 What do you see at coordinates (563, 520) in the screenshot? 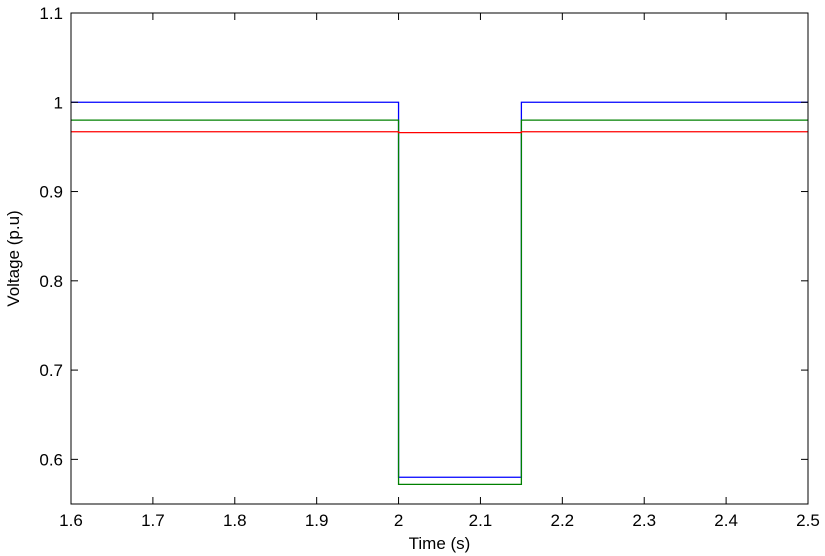
I see `x-tick-label: 2.2` at bounding box center [563, 520].